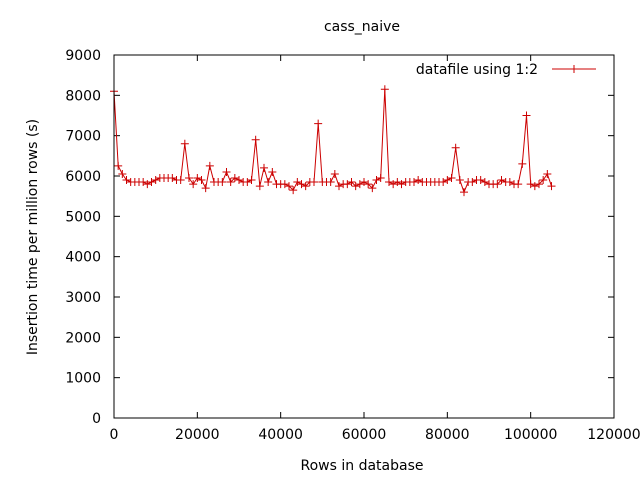 The height and width of the screenshot is (480, 640). Describe the element at coordinates (33, 237) in the screenshot. I see `y-axis-label: Insertion time per million rows (s)` at that location.